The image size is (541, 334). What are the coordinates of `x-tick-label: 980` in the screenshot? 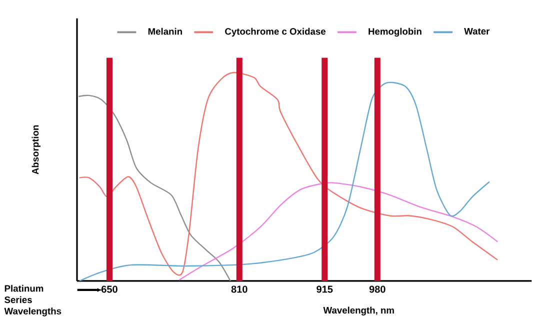 It's located at (377, 289).